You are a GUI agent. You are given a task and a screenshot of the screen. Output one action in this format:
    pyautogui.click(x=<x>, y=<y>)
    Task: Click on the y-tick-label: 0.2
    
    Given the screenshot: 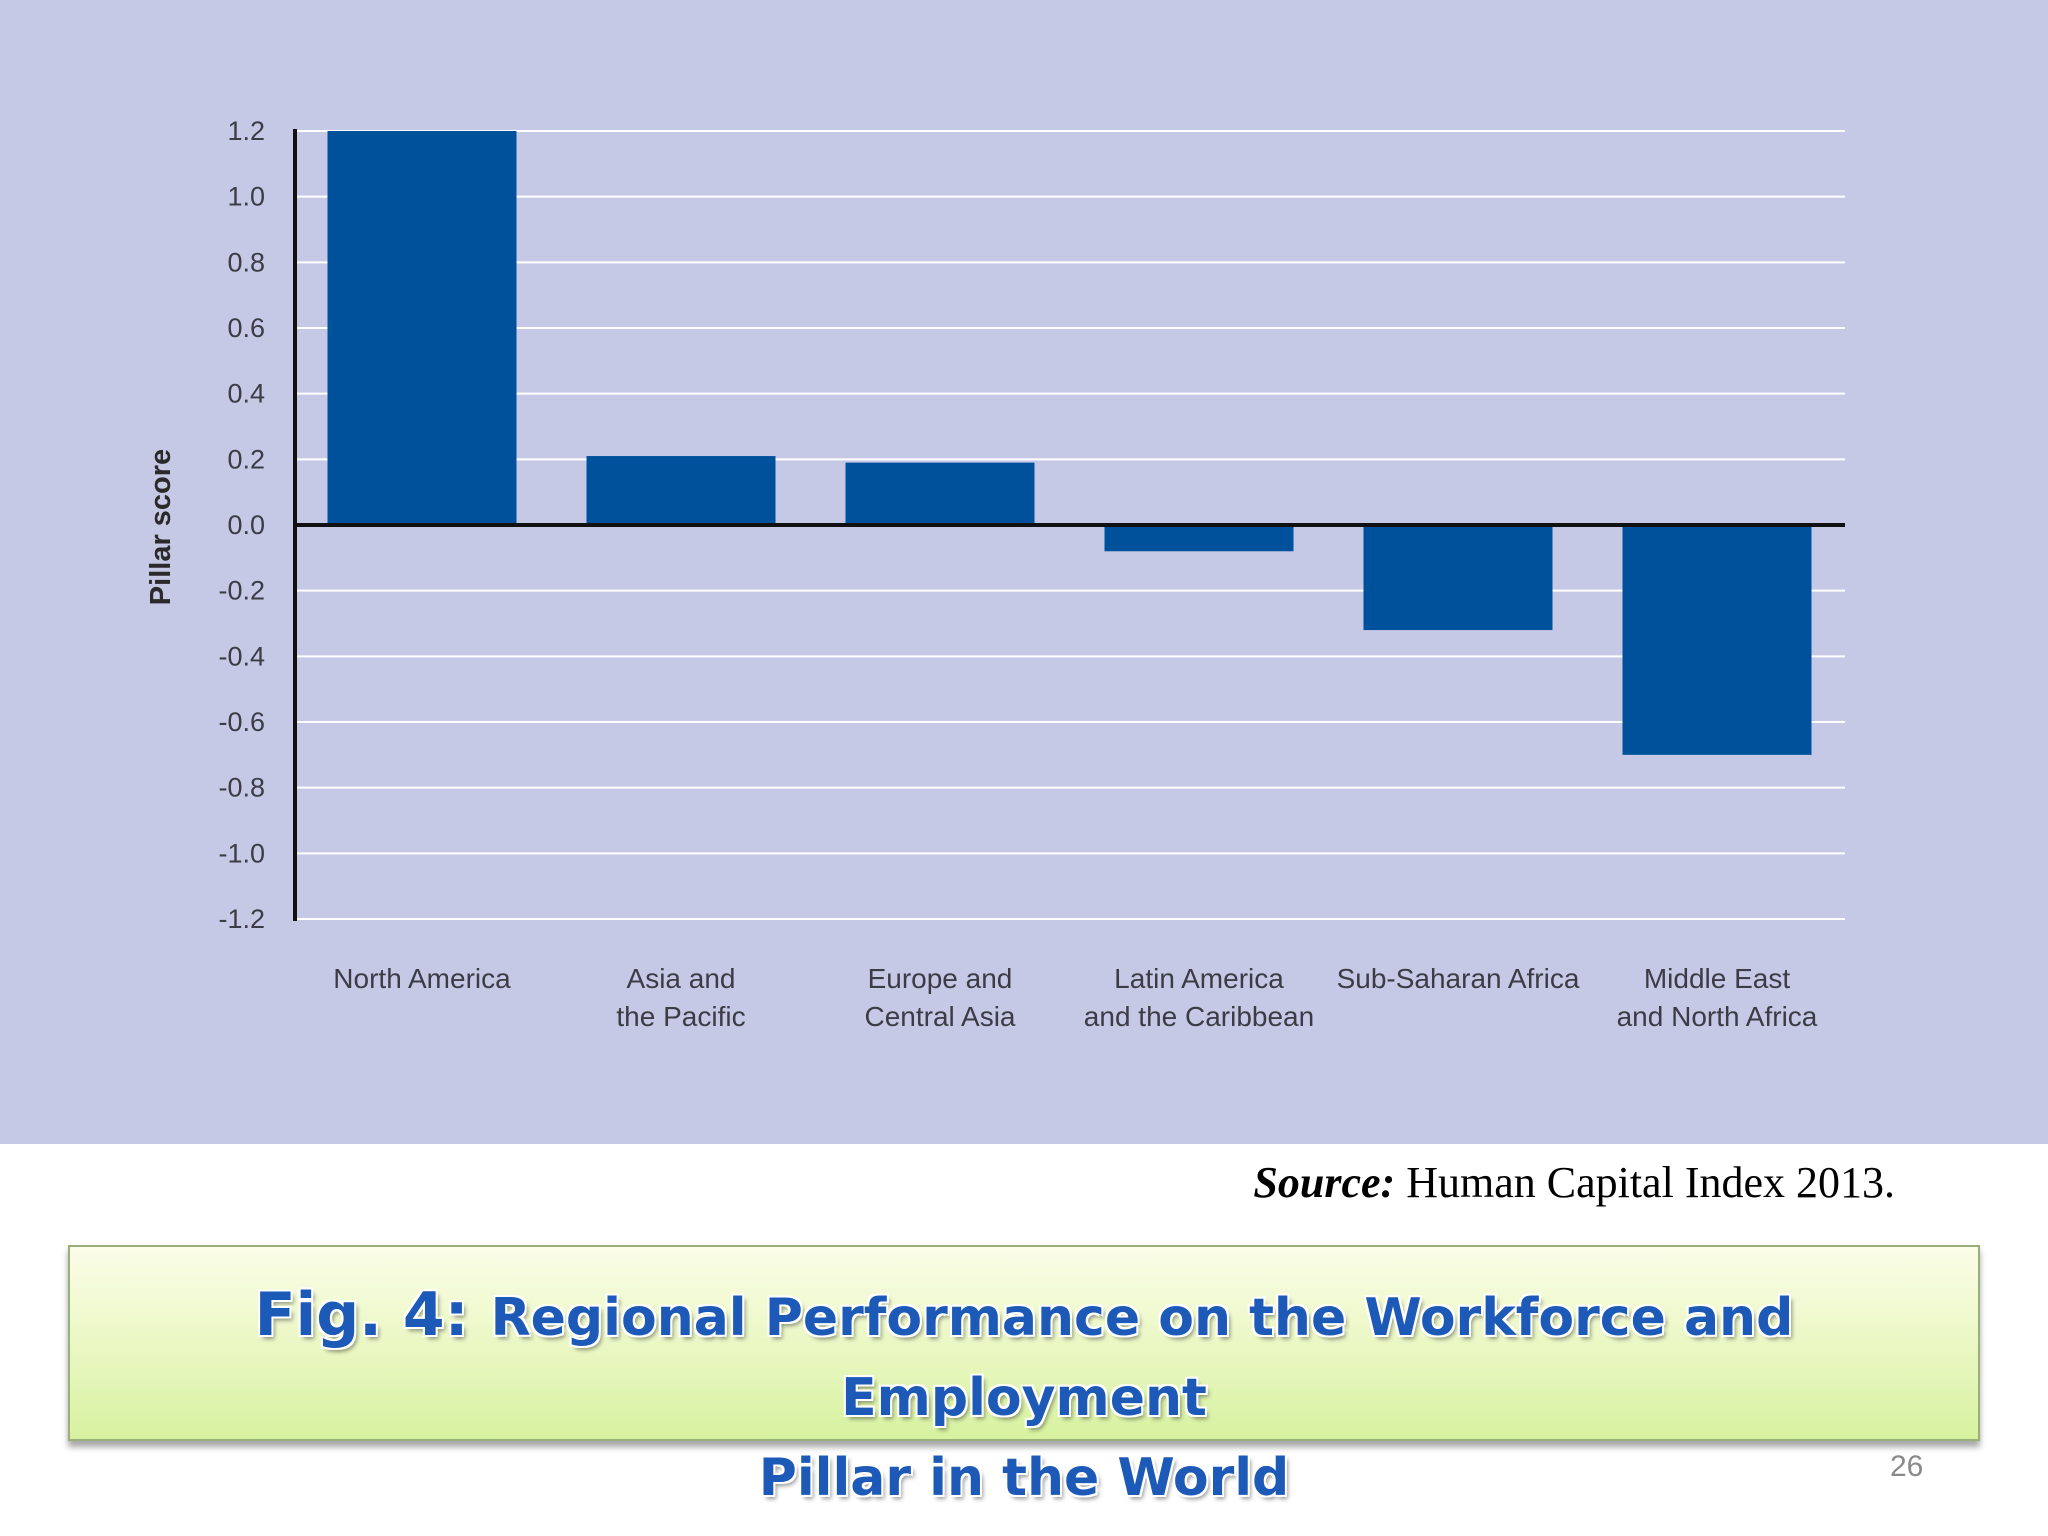 What is the action you would take?
    pyautogui.click(x=246, y=459)
    